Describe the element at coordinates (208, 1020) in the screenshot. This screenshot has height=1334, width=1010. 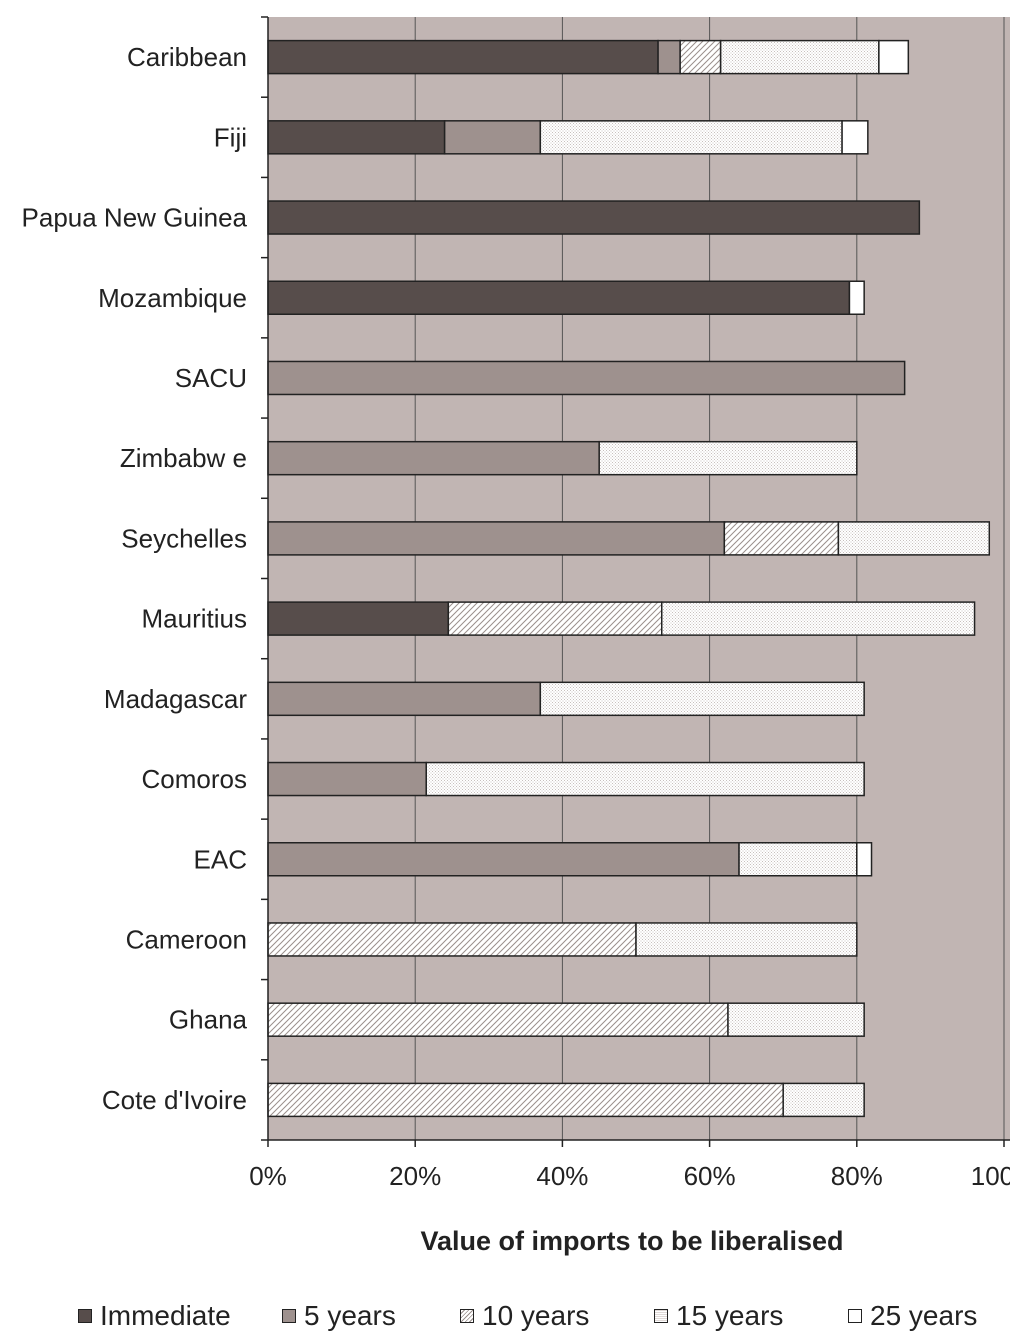
I see `category-label: Ghana` at that location.